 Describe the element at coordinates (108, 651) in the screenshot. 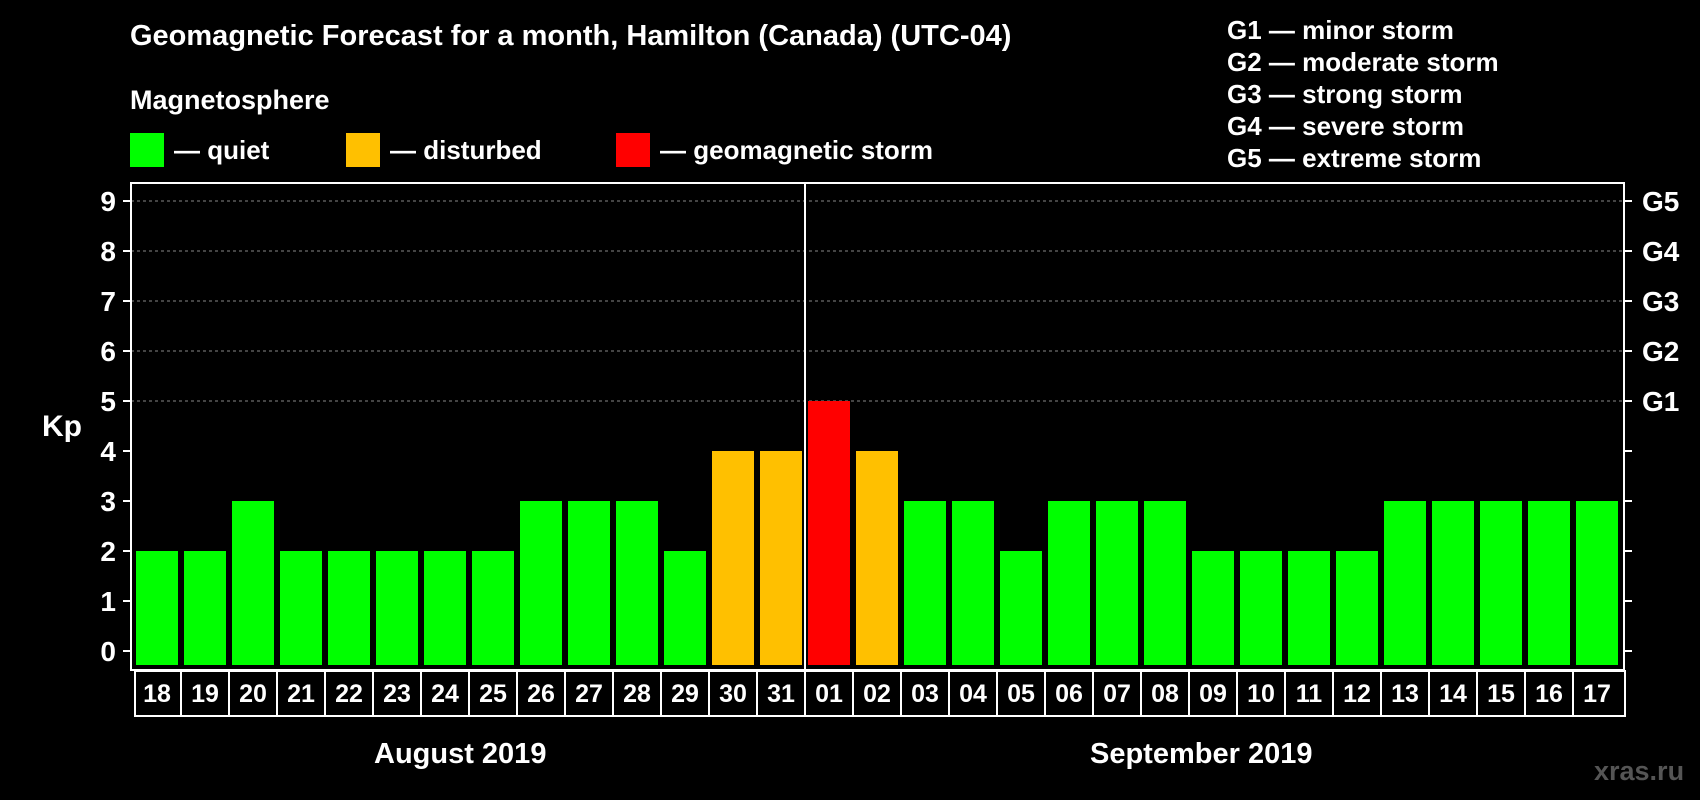

I see `y-tick-label-0: 0` at that location.